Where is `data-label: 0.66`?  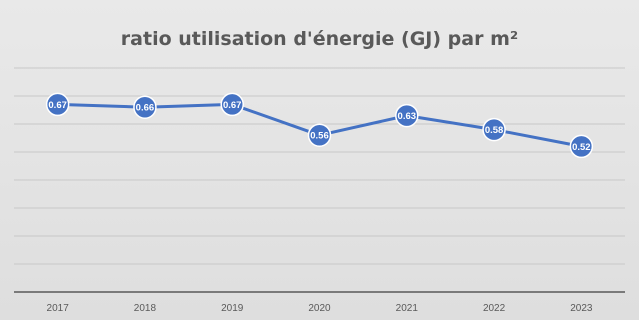 data-label: 0.66 is located at coordinates (145, 108).